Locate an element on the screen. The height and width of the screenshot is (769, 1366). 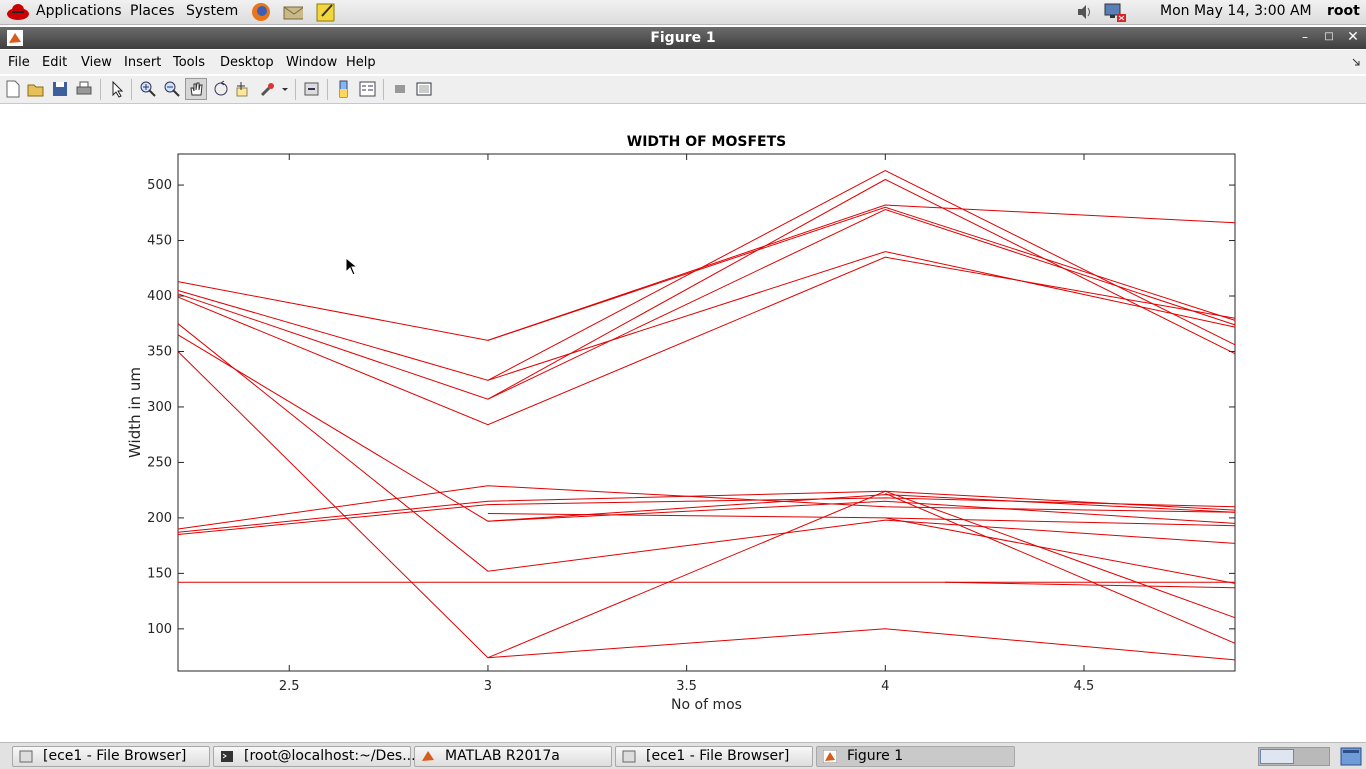
hide-plot-tools-icon is located at coordinates (400, 89).